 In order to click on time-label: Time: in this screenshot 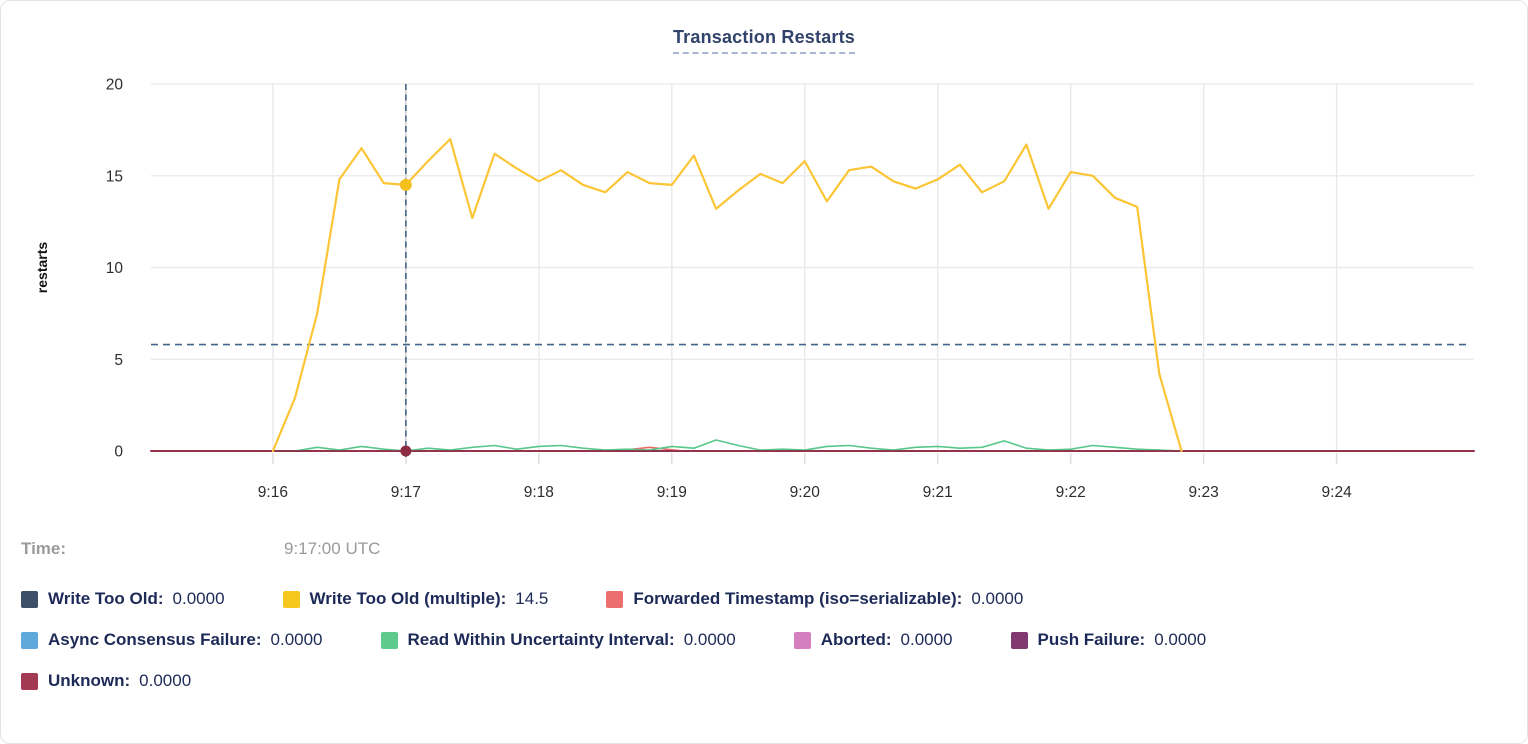, I will do `click(44, 548)`.